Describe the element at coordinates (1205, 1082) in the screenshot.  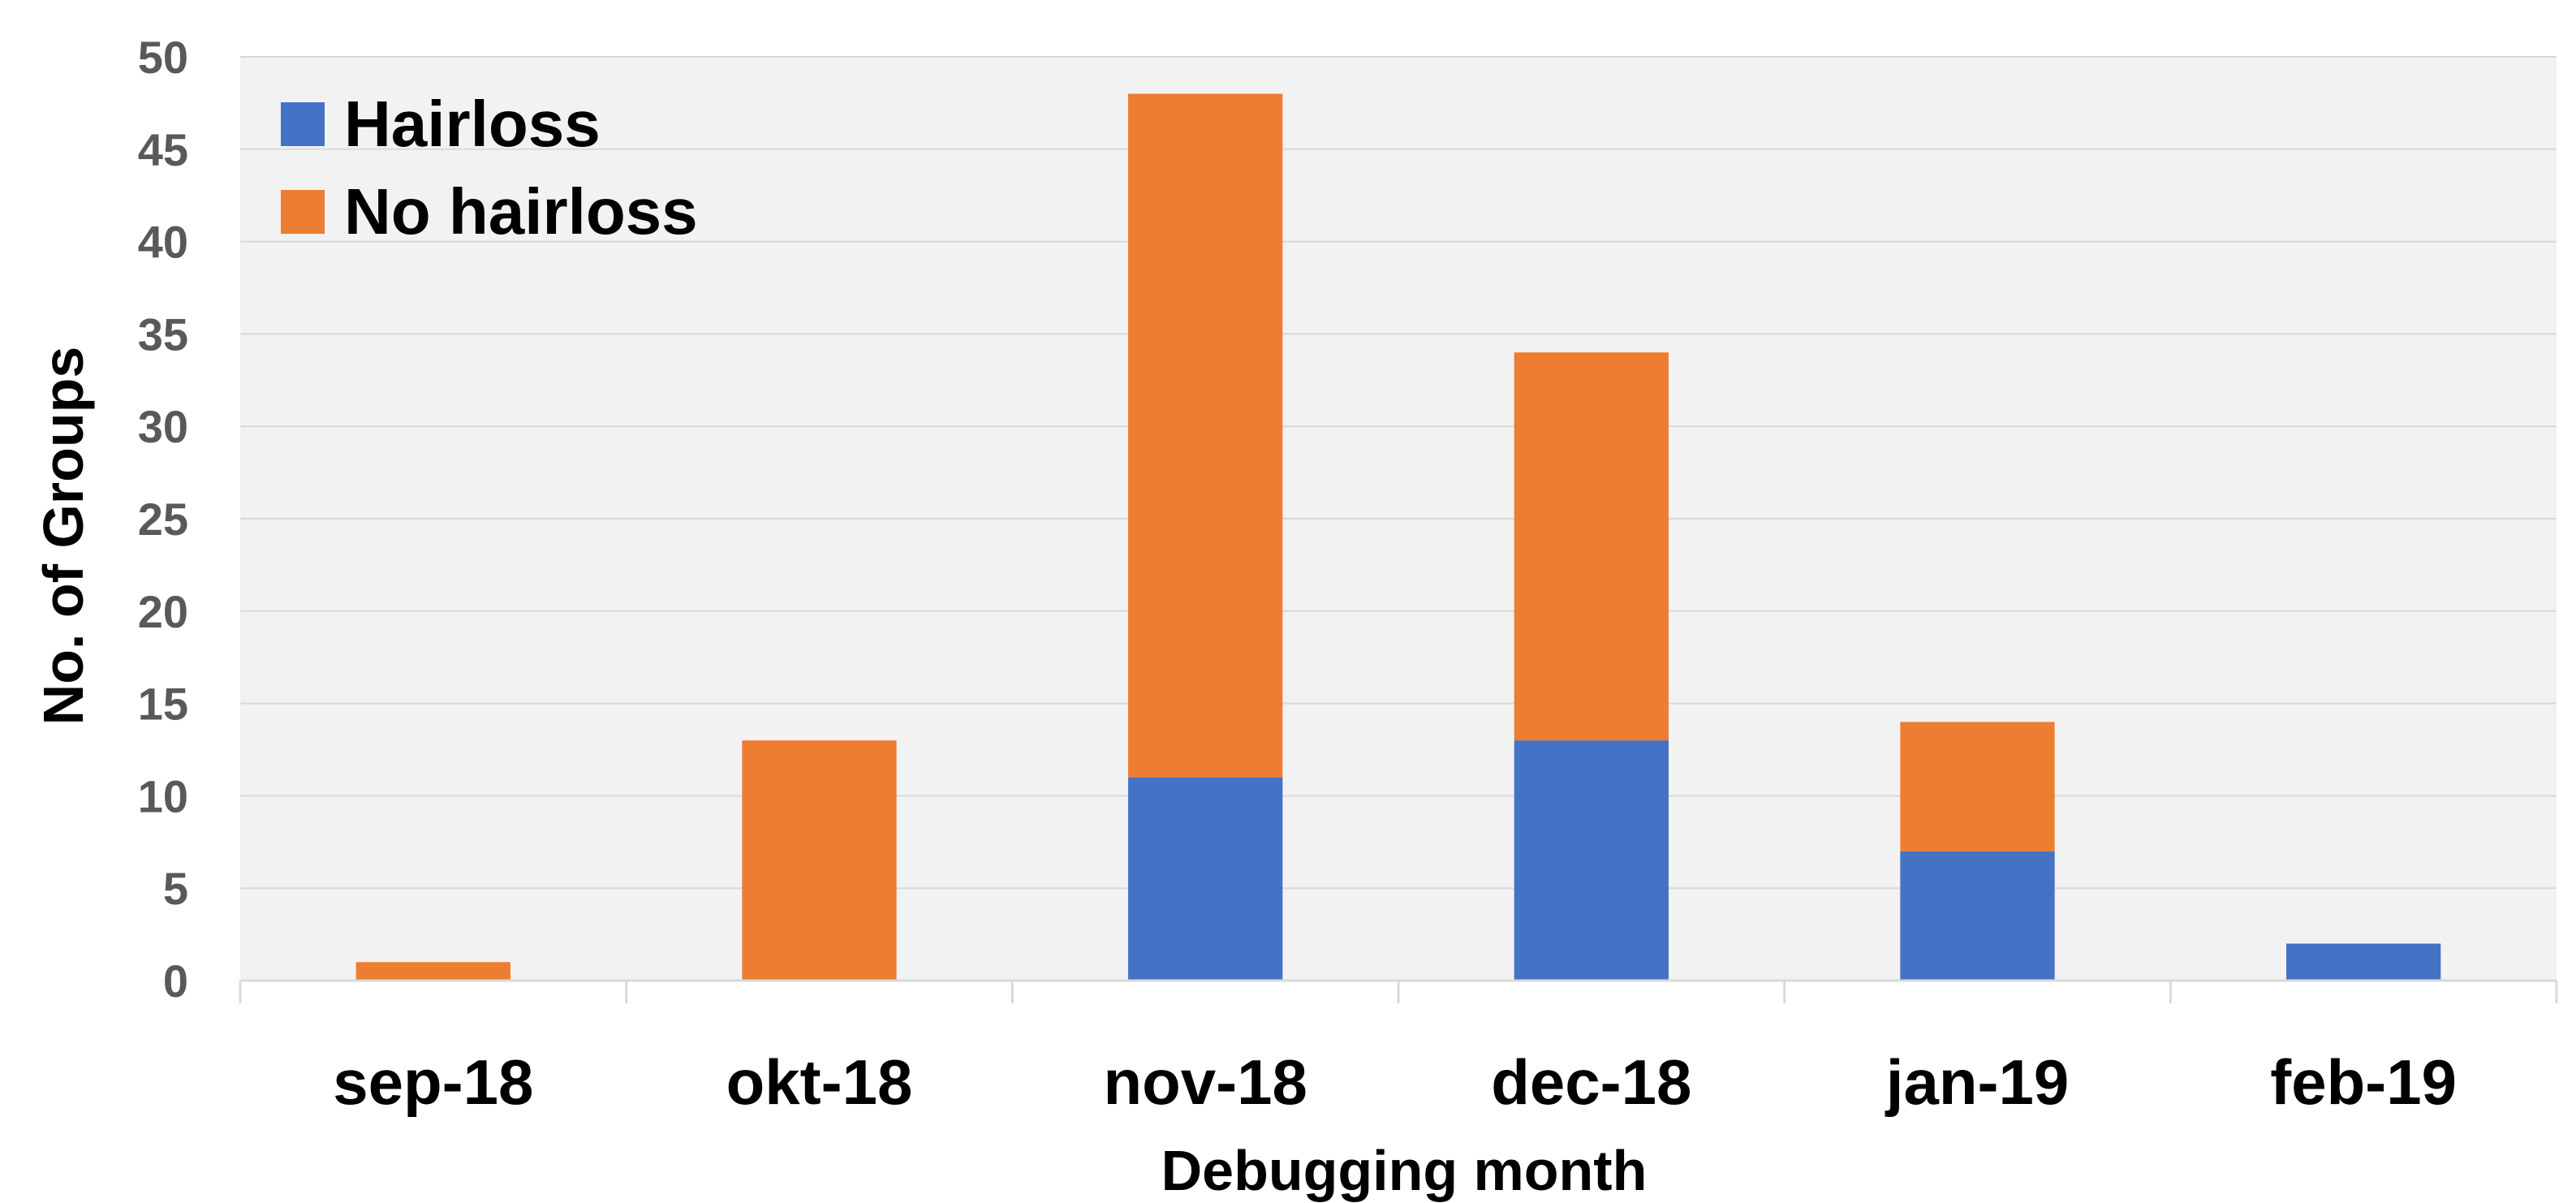
I see `x-tick-label: nov-18` at that location.